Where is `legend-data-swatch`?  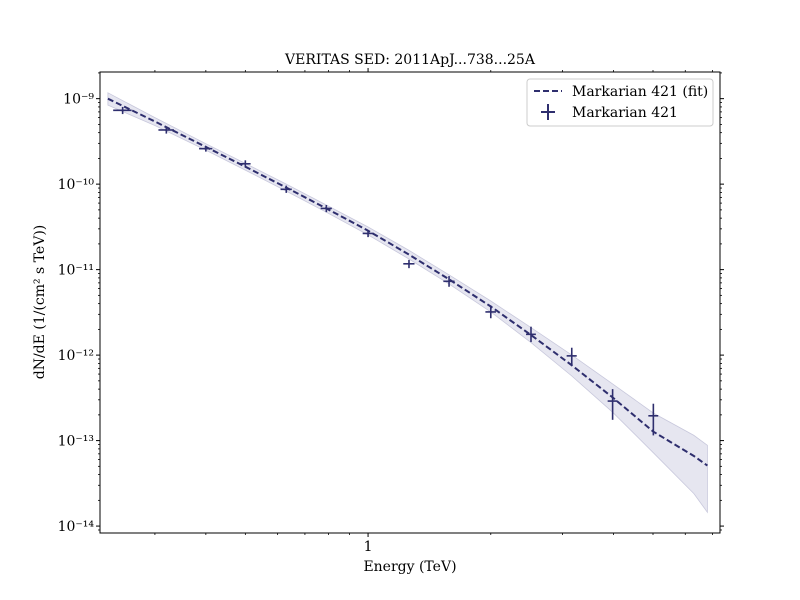
legend-data-swatch is located at coordinates (548, 112).